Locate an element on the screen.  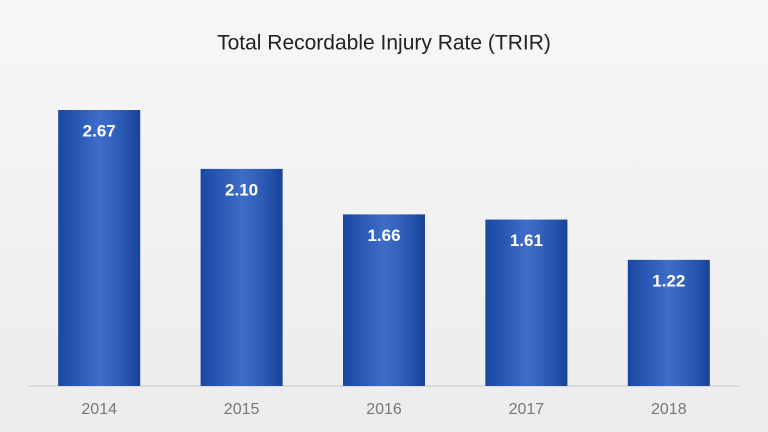
x-tick-label: 2018 is located at coordinates (669, 409).